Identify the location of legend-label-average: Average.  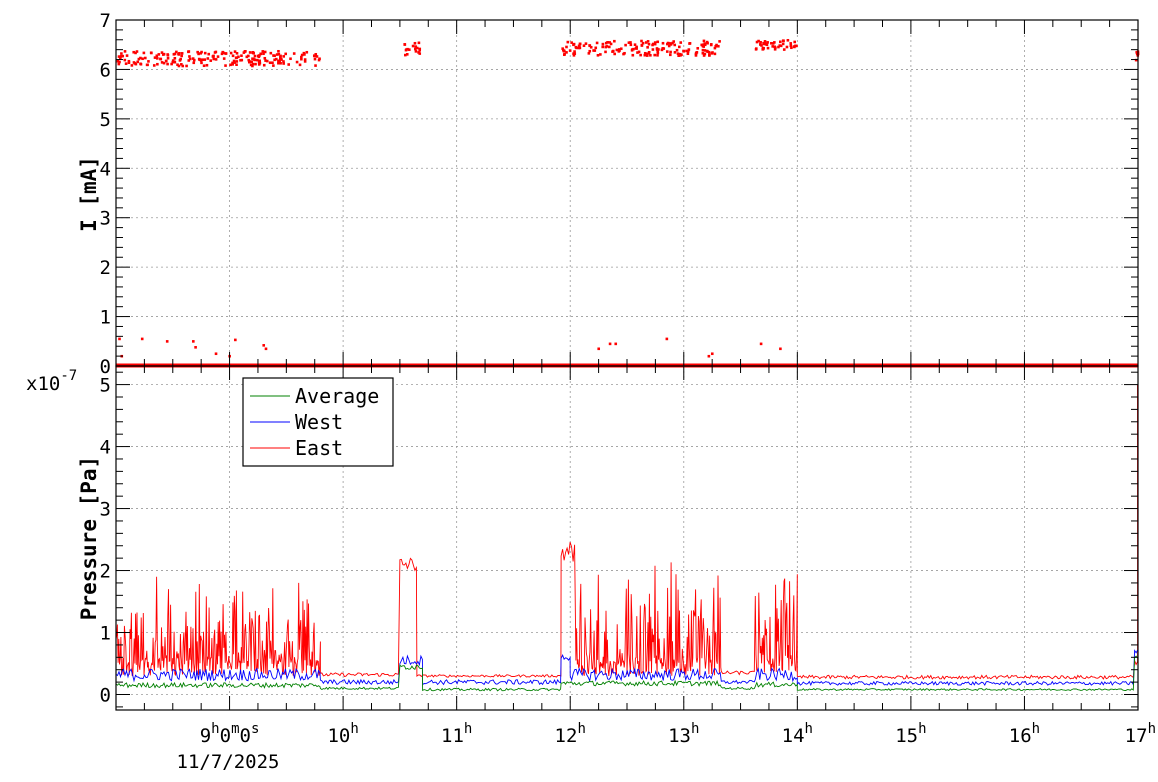
(337, 396).